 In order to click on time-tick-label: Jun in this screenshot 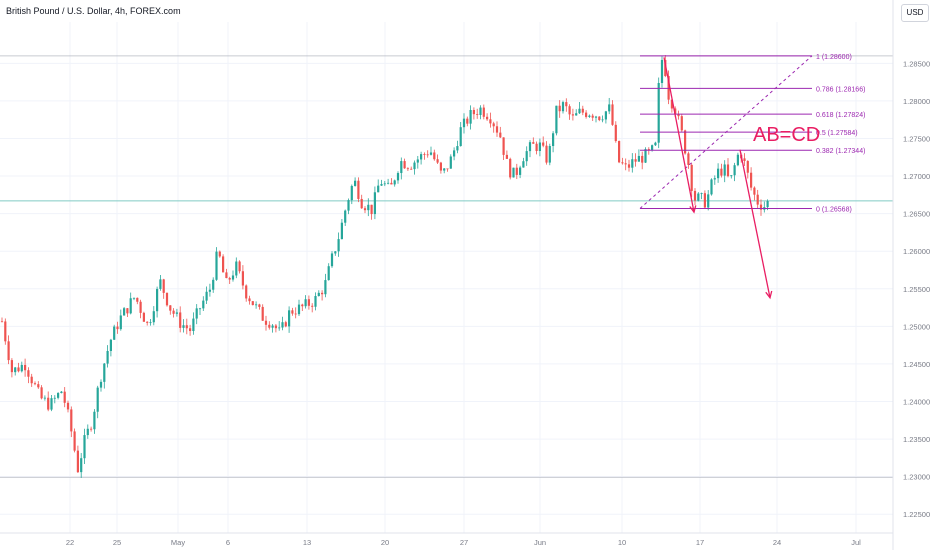, I will do `click(540, 542)`.